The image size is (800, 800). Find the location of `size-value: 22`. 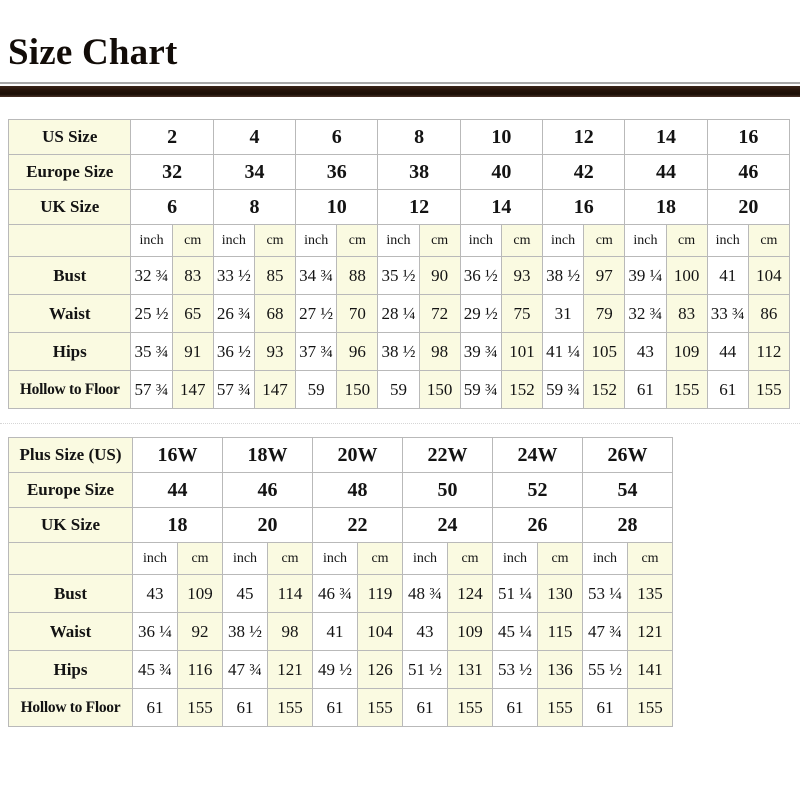

size-value: 22 is located at coordinates (357, 525).